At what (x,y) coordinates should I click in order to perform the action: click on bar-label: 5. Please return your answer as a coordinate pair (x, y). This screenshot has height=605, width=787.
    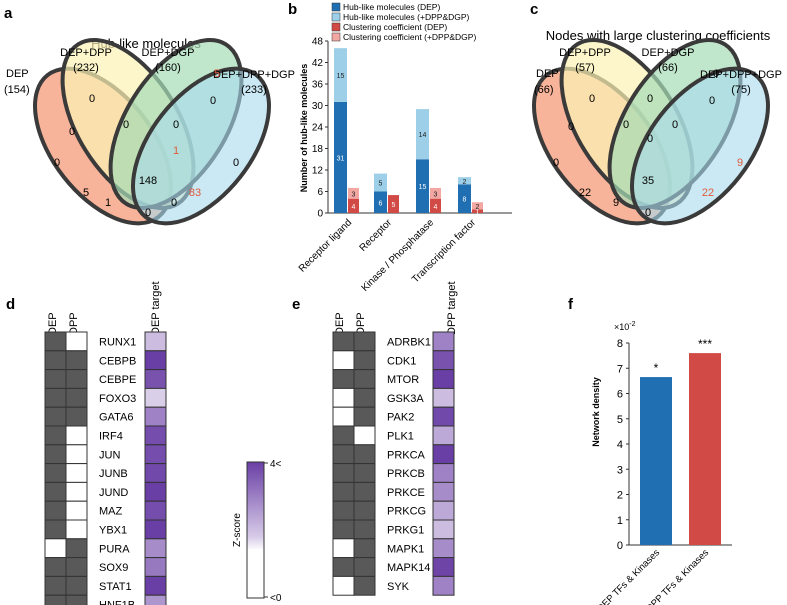
    Looking at the image, I should click on (394, 205).